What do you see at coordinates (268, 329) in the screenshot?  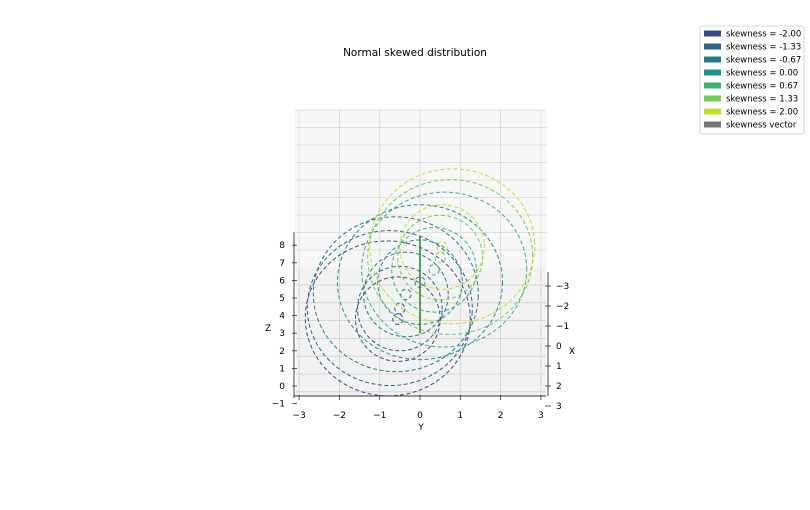 I see `z-axis-label: Z` at bounding box center [268, 329].